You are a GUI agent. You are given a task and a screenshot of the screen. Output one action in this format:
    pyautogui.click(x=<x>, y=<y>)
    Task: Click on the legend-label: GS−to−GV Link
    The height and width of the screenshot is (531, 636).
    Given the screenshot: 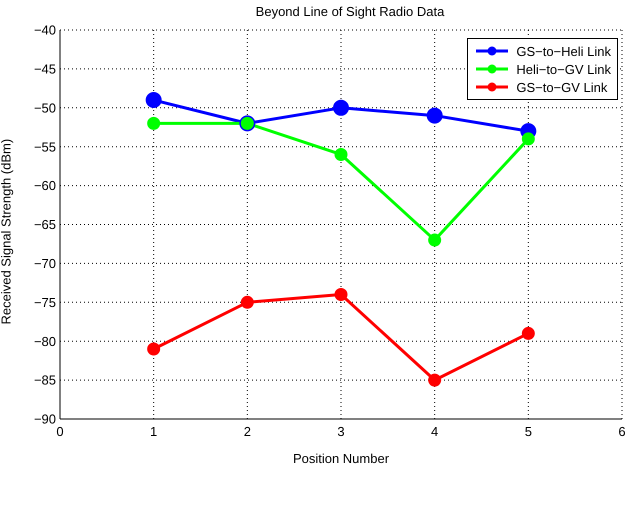 What is the action you would take?
    pyautogui.click(x=562, y=87)
    